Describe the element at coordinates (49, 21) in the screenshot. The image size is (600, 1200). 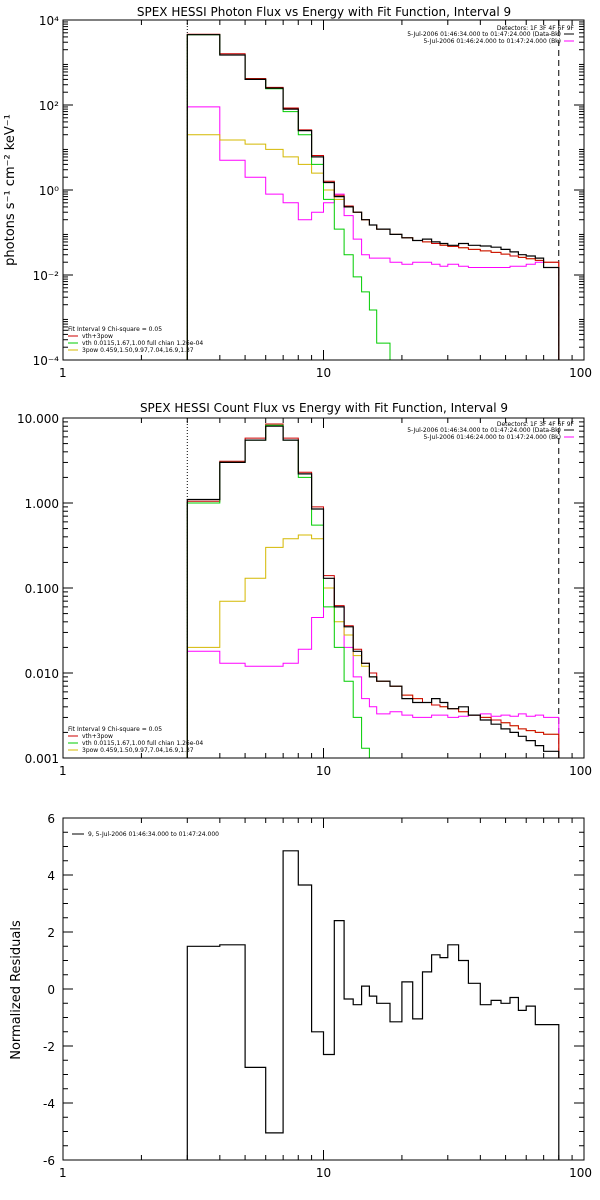
I see `y-tick-label: 10⁴` at that location.